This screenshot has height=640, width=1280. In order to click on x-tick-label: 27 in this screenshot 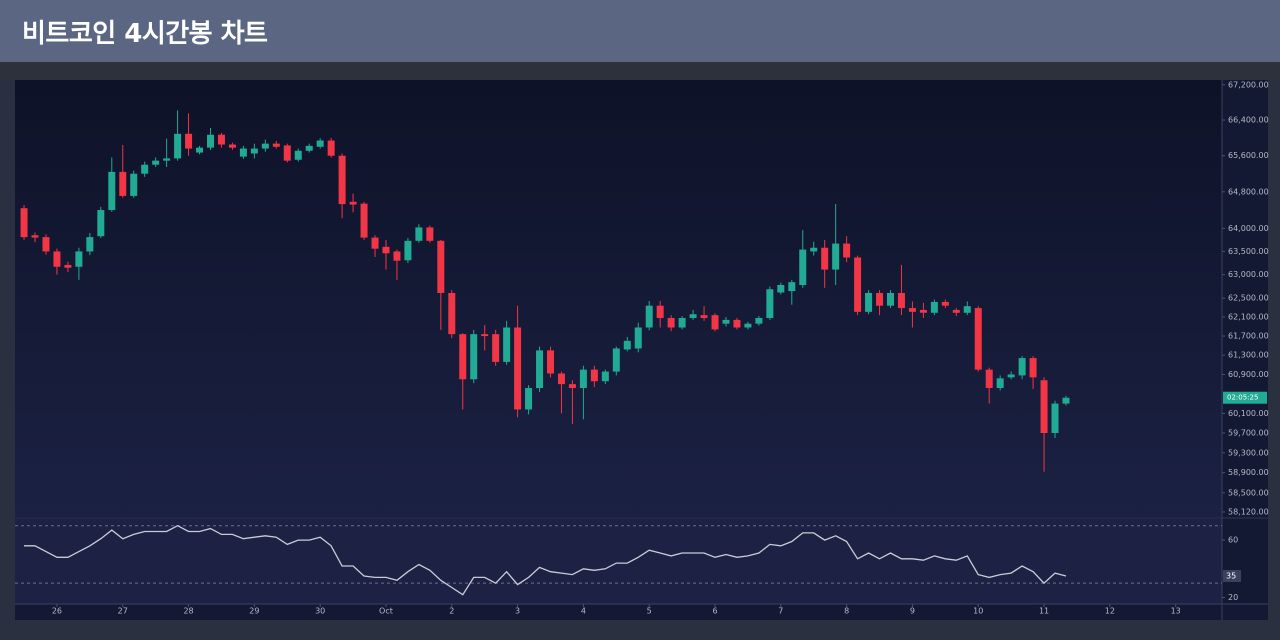, I will do `click(123, 611)`.